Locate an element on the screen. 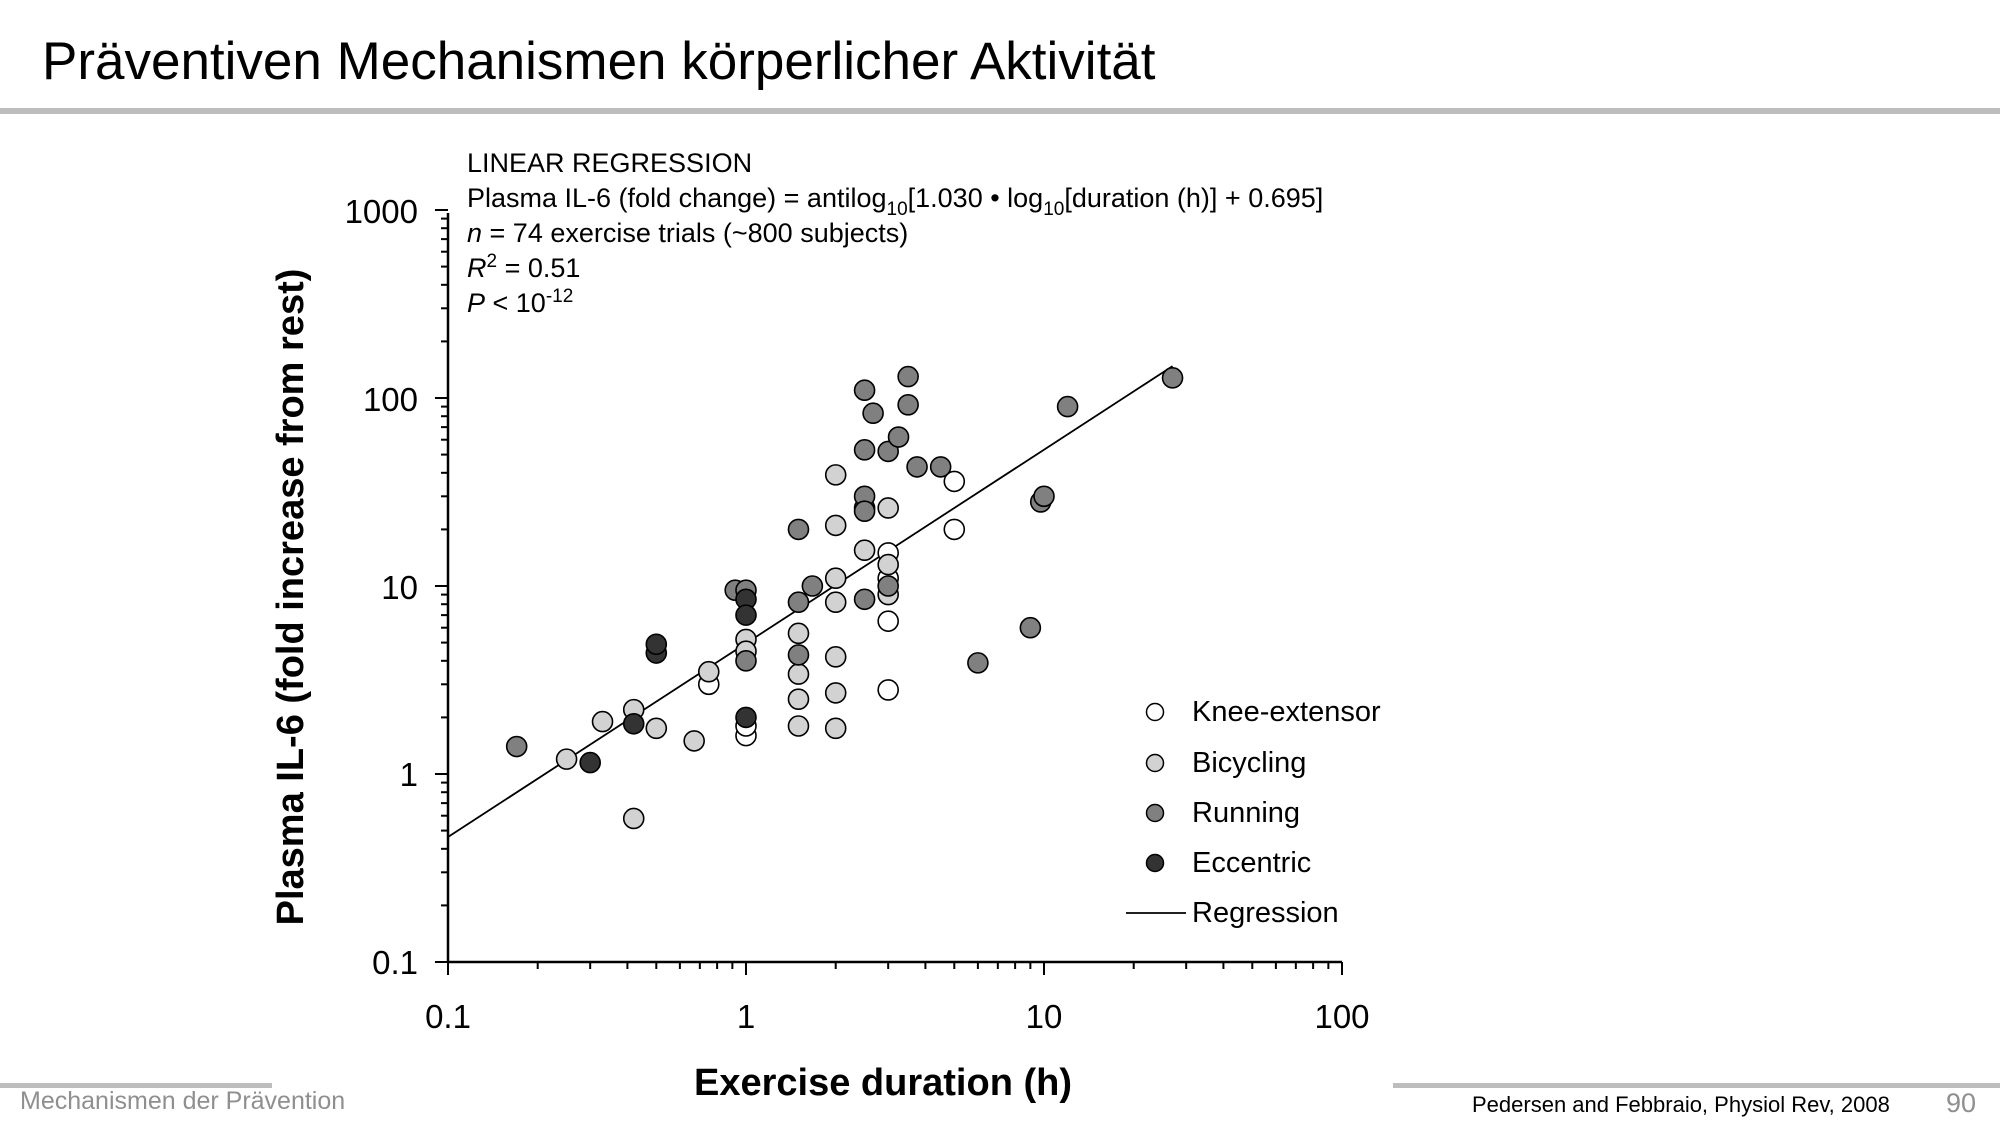 The height and width of the screenshot is (1125, 2000). annotation-heading: LINEAR REGRESSION is located at coordinates (609, 163).